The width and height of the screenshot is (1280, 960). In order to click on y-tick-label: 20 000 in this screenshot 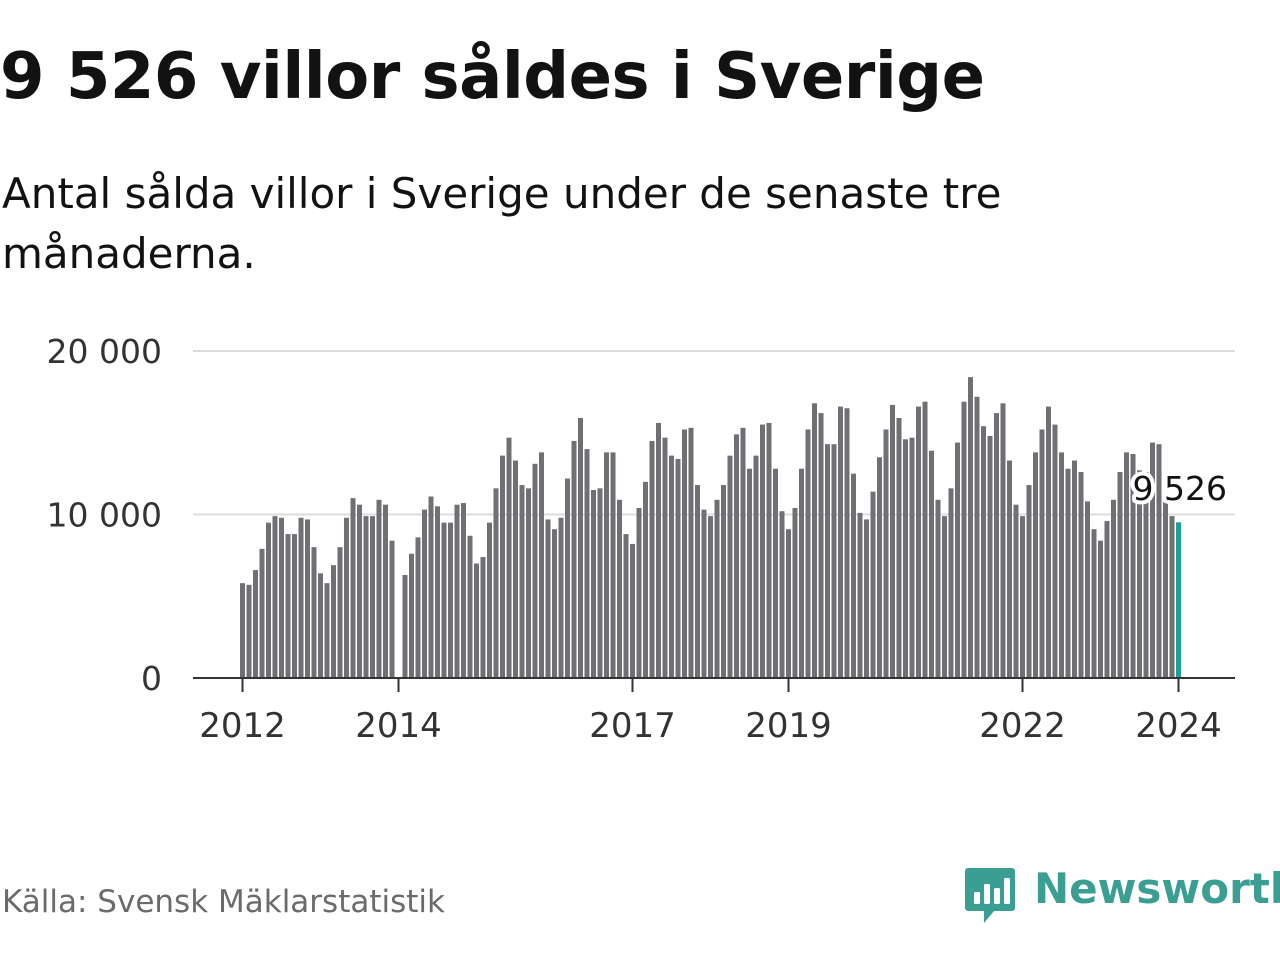, I will do `click(104, 351)`.